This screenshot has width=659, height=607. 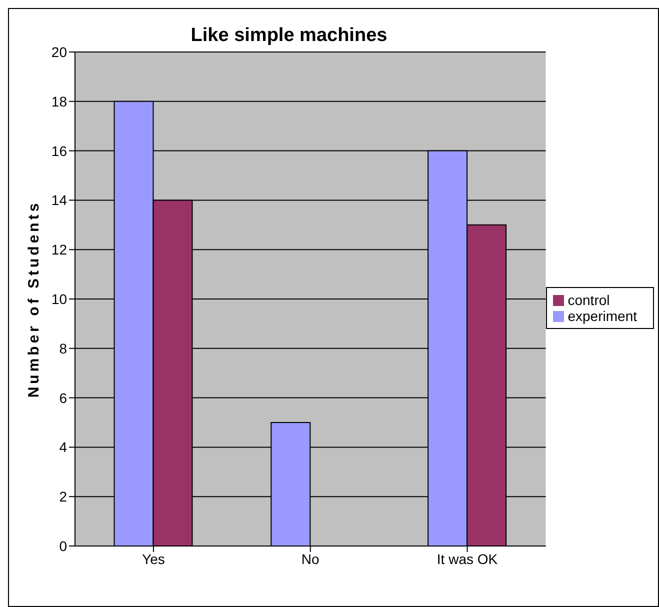 I want to click on chart-title: Like simple machines, so click(x=289, y=35).